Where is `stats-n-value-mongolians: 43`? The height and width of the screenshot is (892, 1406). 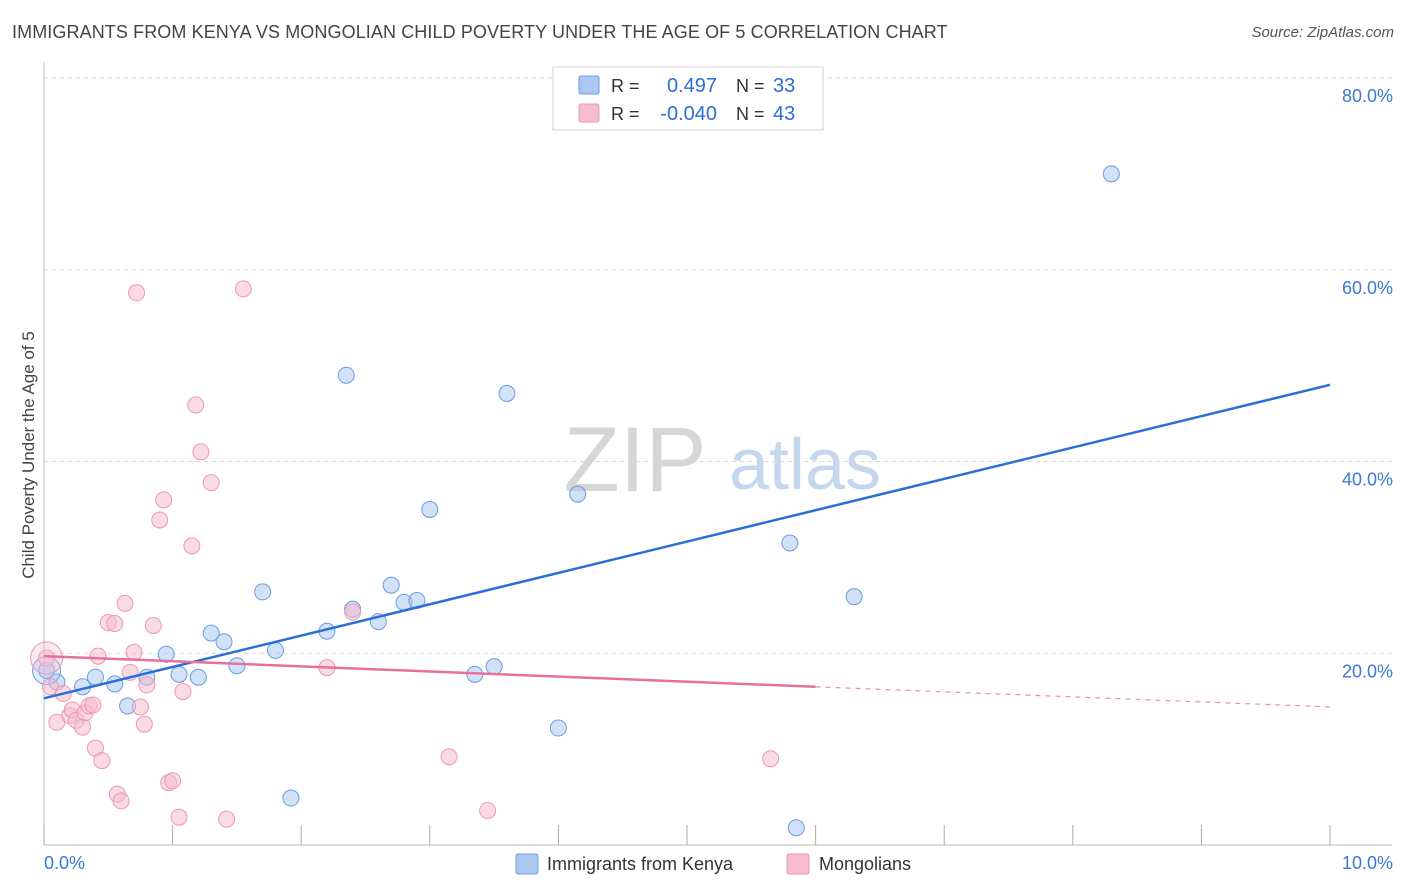 stats-n-value-mongolians: 43 is located at coordinates (784, 114).